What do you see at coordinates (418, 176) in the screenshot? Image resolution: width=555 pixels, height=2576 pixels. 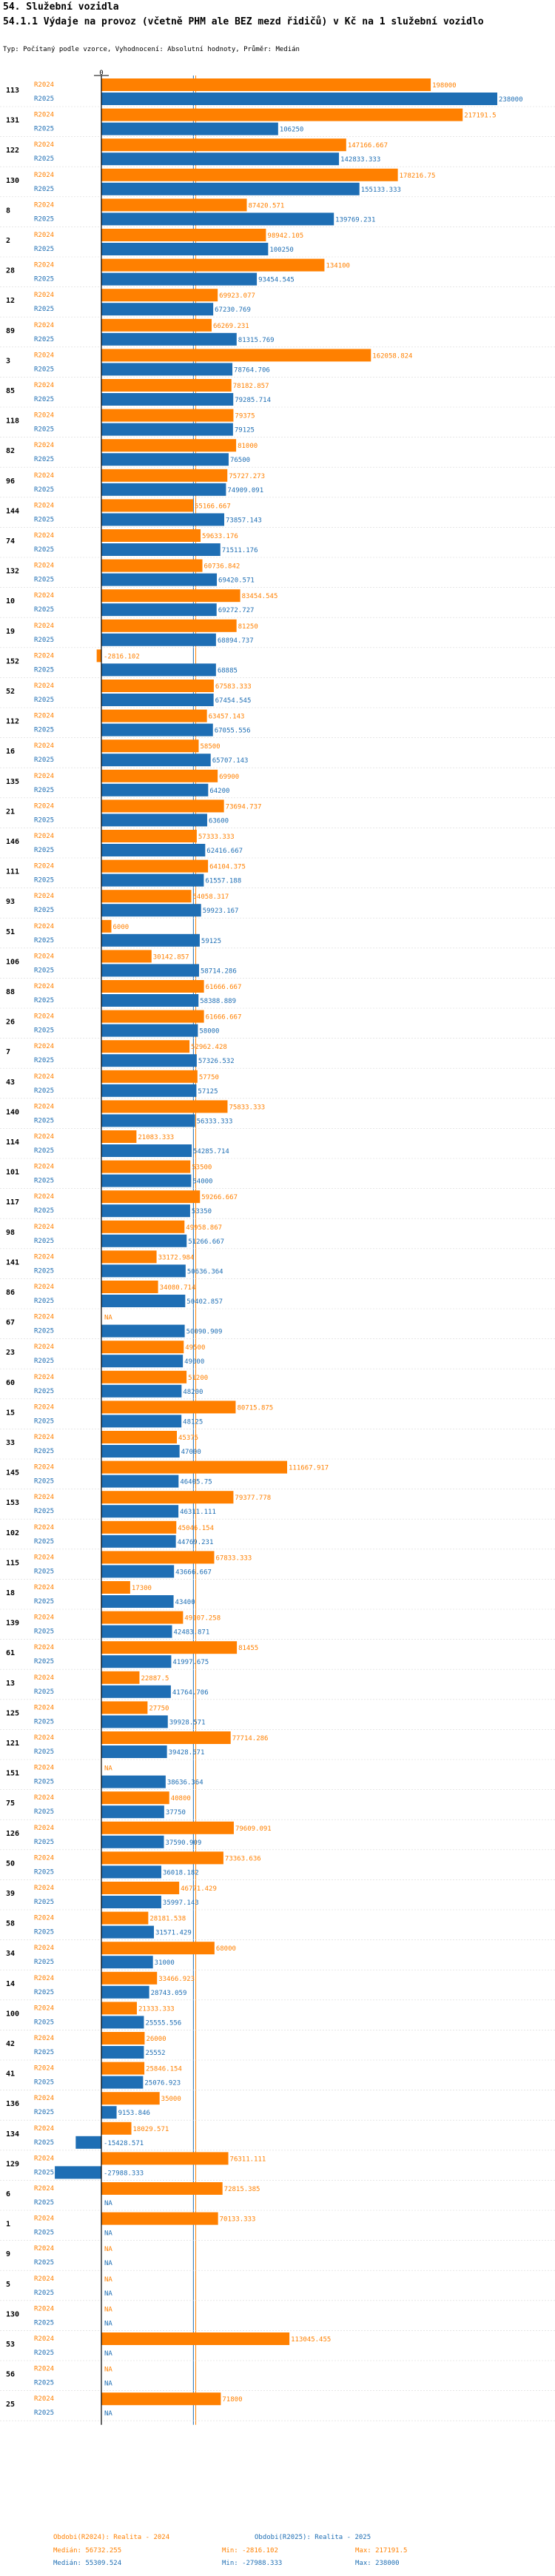 I see `data-label-r2024: 178216.75` at bounding box center [418, 176].